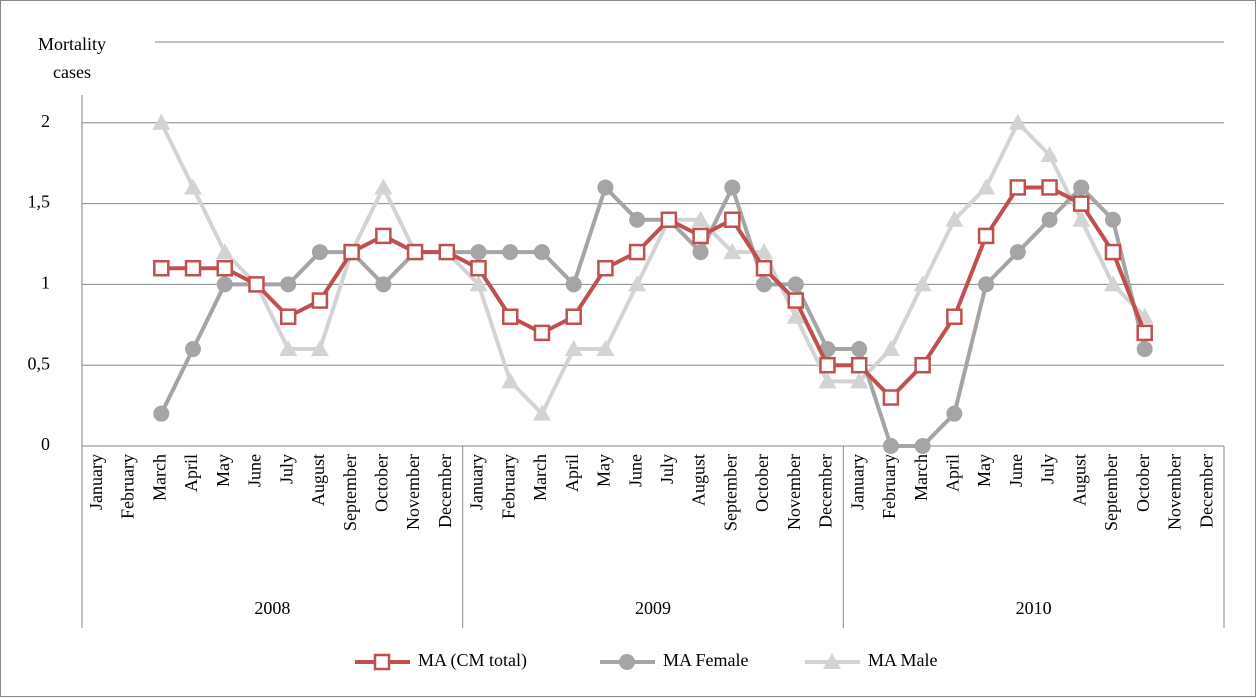  What do you see at coordinates (45, 444) in the screenshot?
I see `y-tick-label: 0` at bounding box center [45, 444].